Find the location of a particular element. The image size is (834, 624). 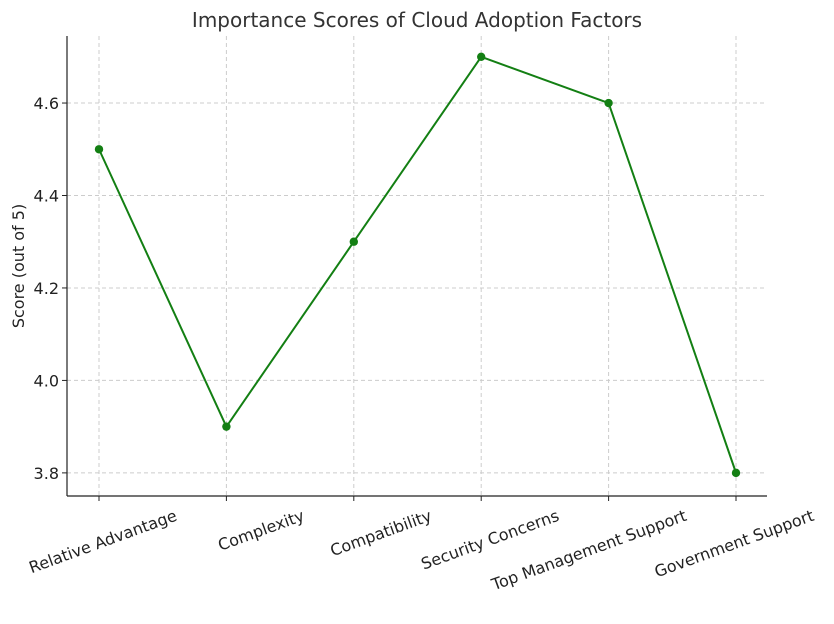

x-tick-label: Complexity is located at coordinates (260, 530).